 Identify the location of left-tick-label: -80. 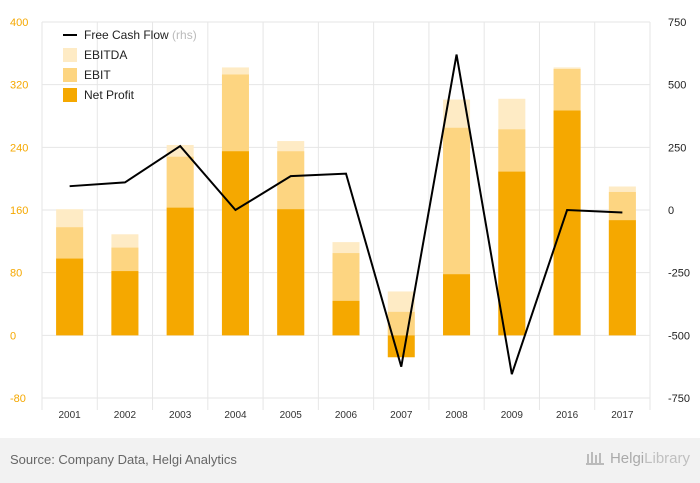
(18, 399).